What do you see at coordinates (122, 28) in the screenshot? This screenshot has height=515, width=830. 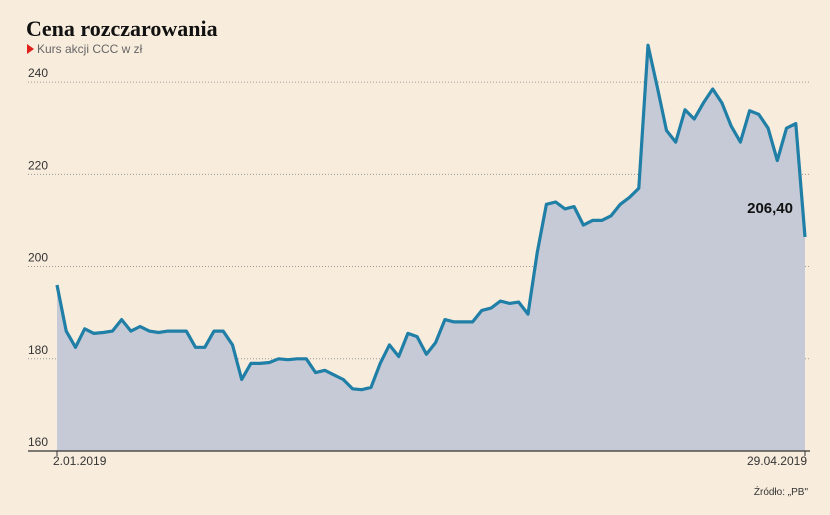 I see `chart-title: Cena rozczarowania` at bounding box center [122, 28].